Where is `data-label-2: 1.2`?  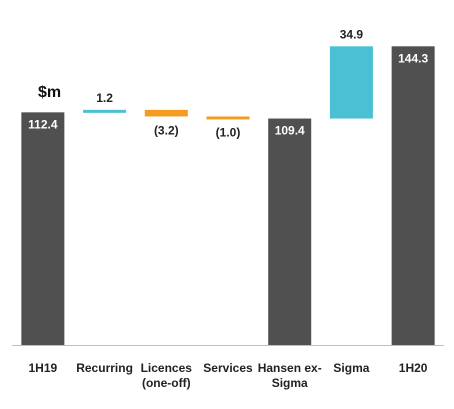
data-label-2: 1.2 is located at coordinates (104, 98).